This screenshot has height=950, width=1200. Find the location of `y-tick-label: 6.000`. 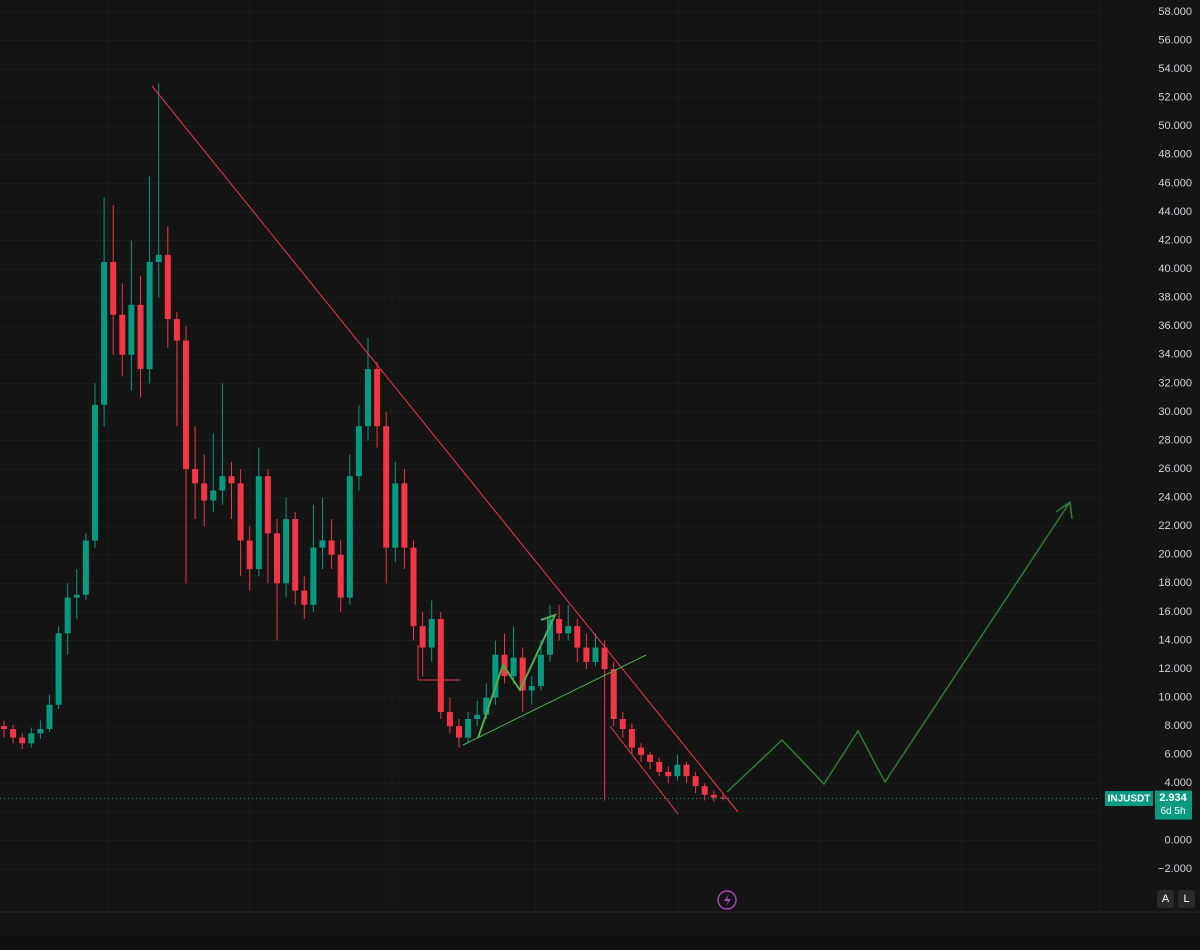

y-tick-label: 6.000 is located at coordinates (1178, 755).